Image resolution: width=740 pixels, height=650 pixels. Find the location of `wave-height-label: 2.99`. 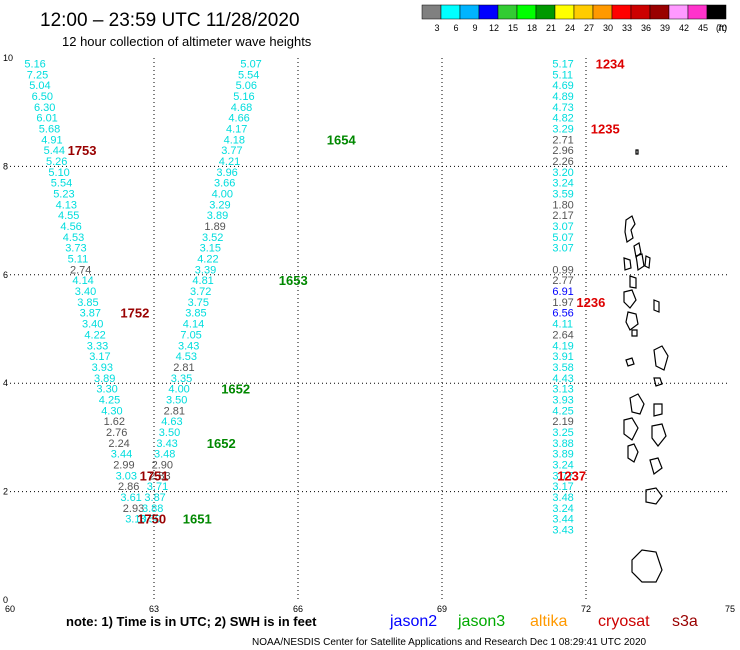

wave-height-label: 2.99 is located at coordinates (123, 466).